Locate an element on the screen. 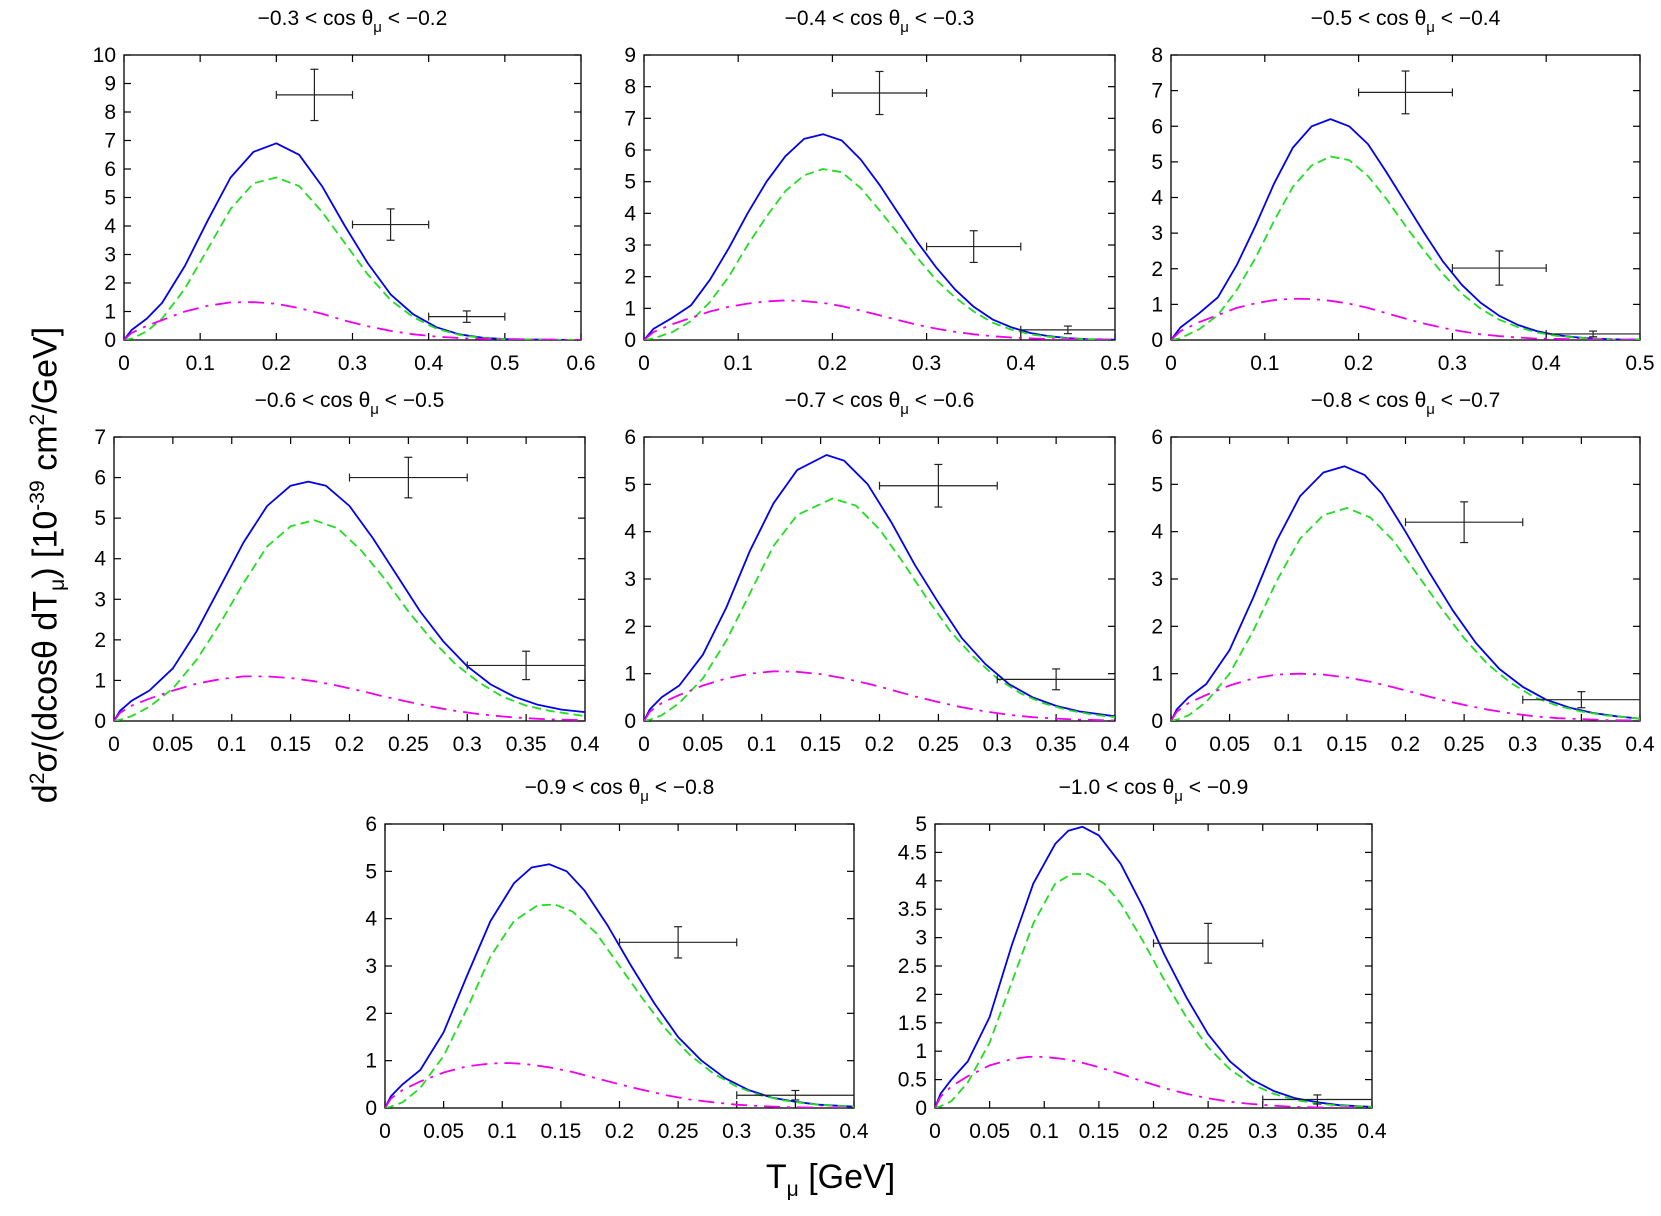  x-axis-label: Tμ [GeV] is located at coordinates (830, 1180).